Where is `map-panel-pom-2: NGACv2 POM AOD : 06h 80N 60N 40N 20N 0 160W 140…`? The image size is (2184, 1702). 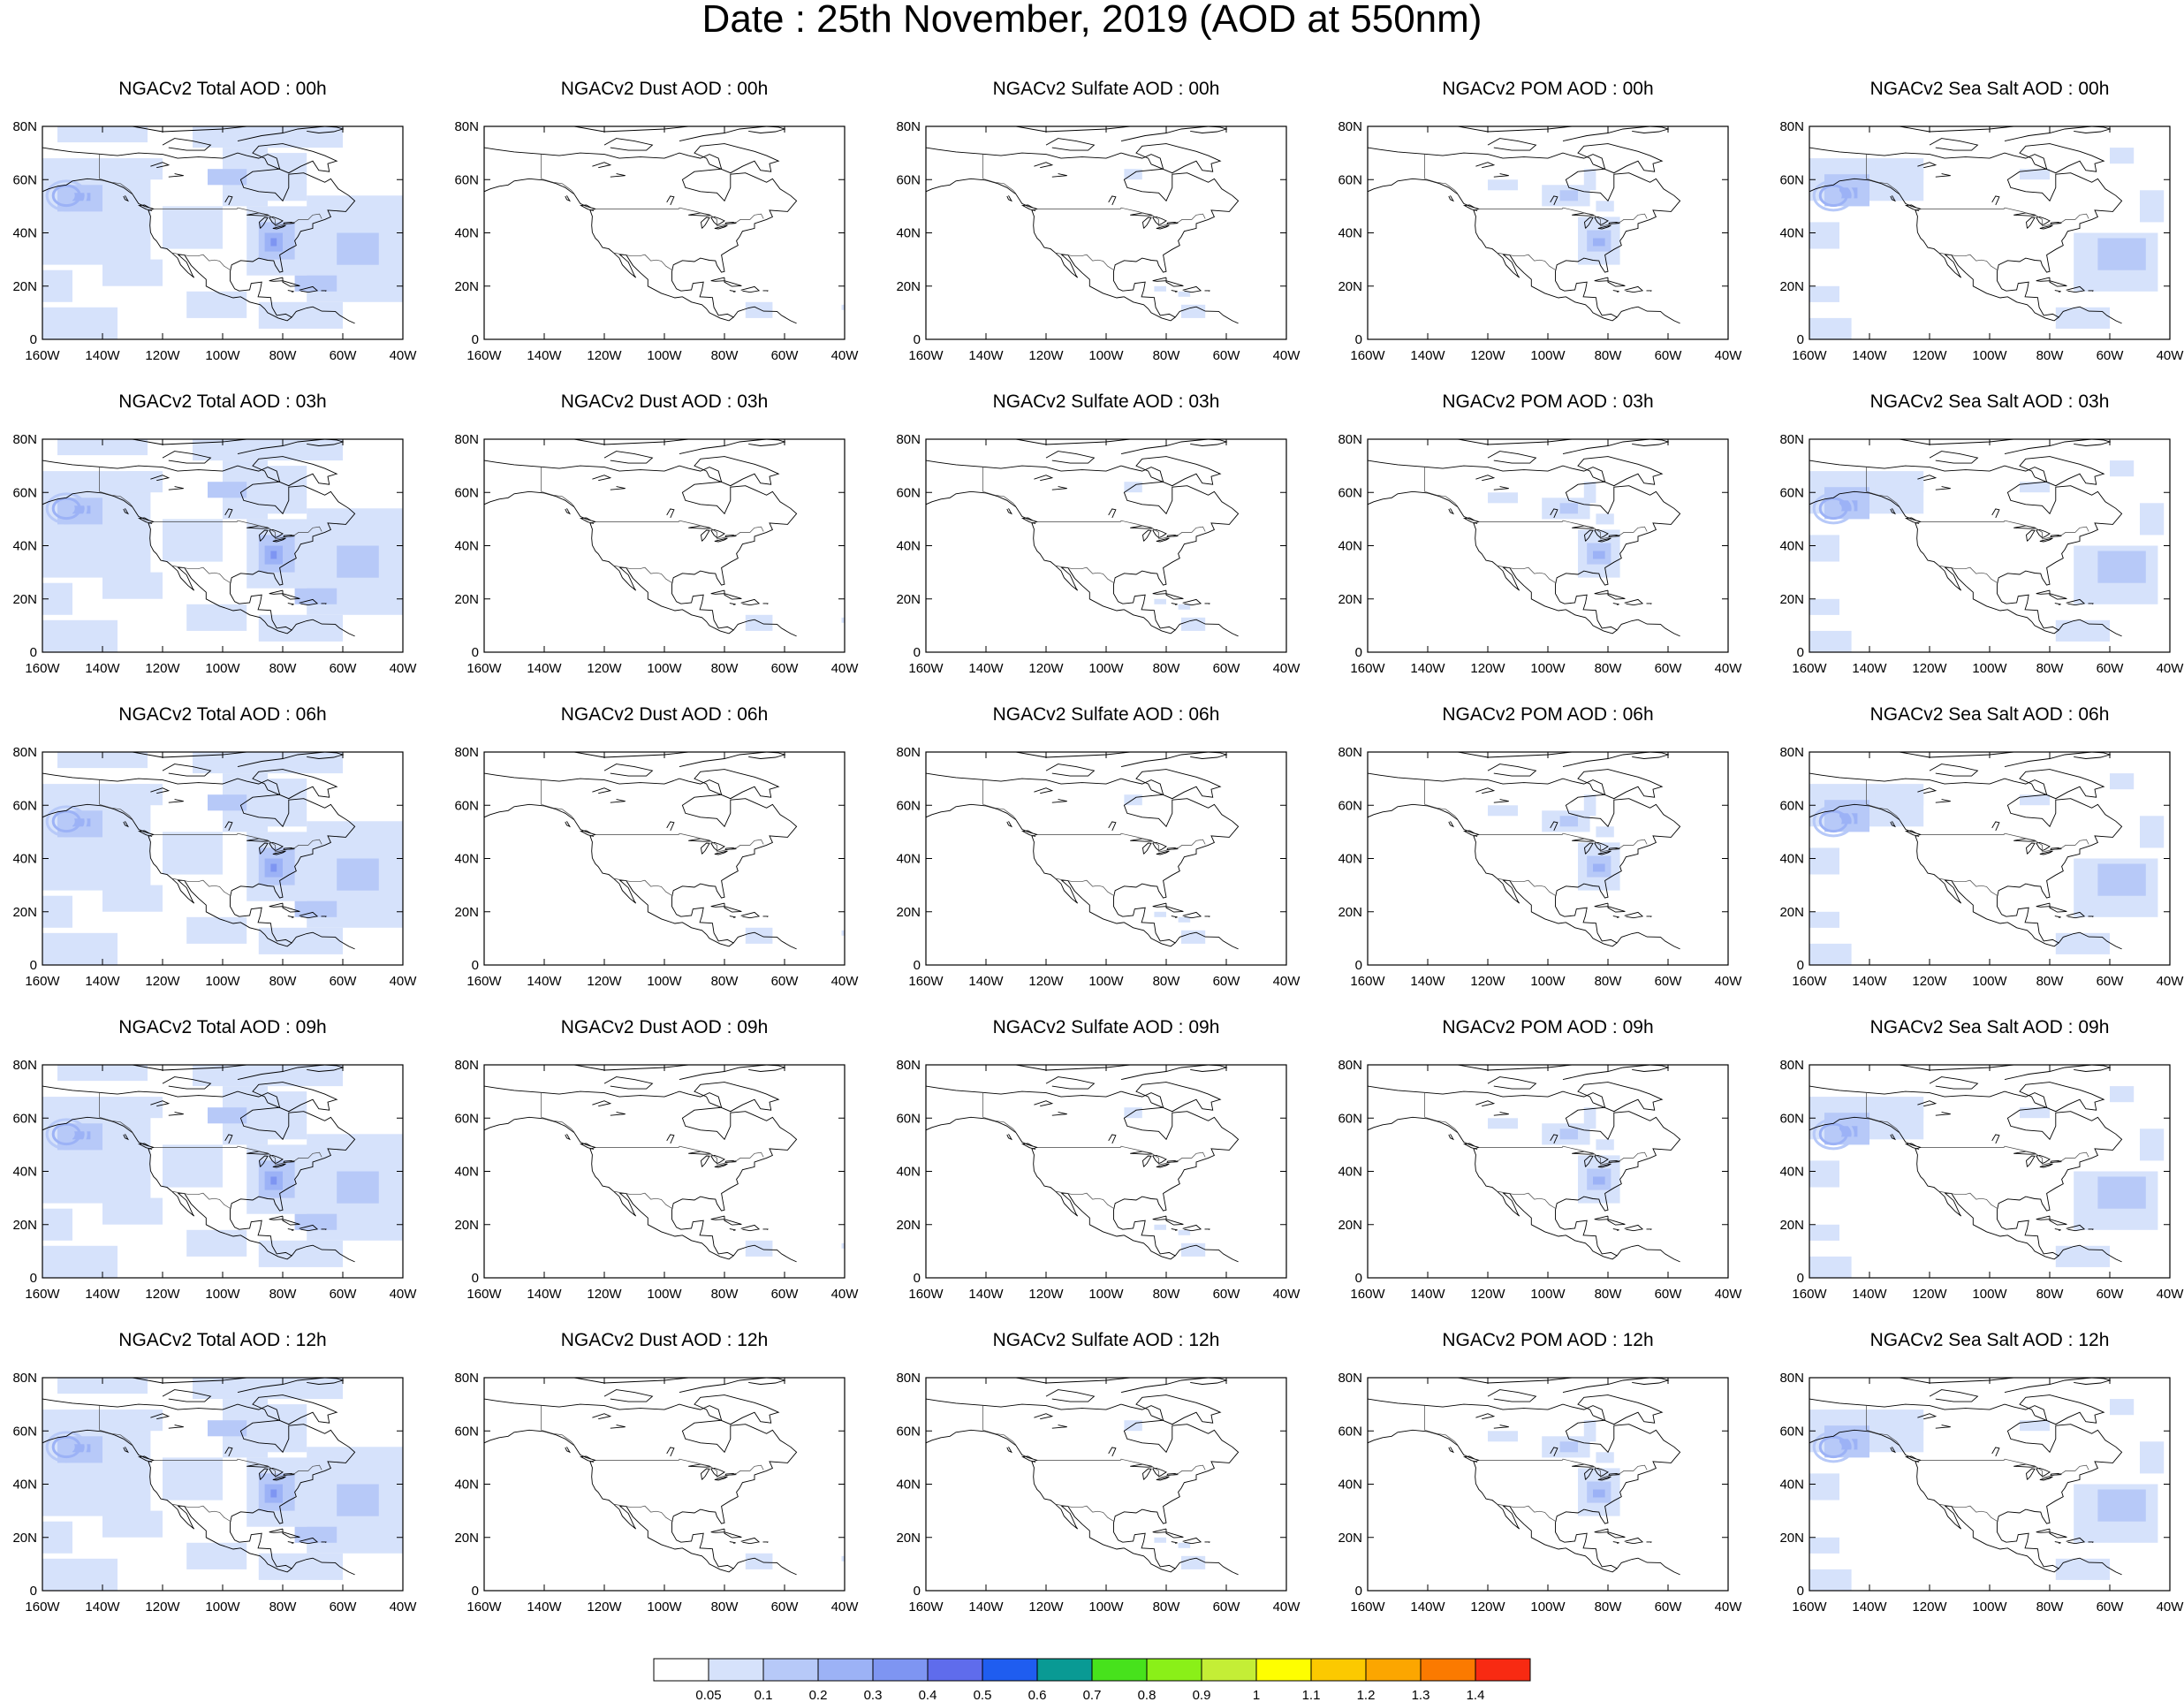 map-panel-pom-2: NGACv2 POM AOD : 06h 80N 60N 40N 20N 0 160W 140… is located at coordinates (1546, 855).